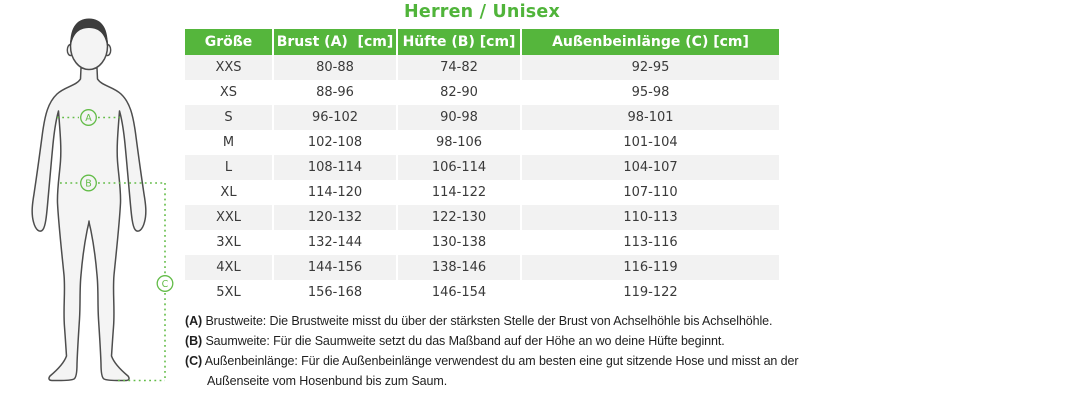 The height and width of the screenshot is (400, 1075). Describe the element at coordinates (334, 292) in the screenshot. I see `chest-cell: 156-168` at that location.